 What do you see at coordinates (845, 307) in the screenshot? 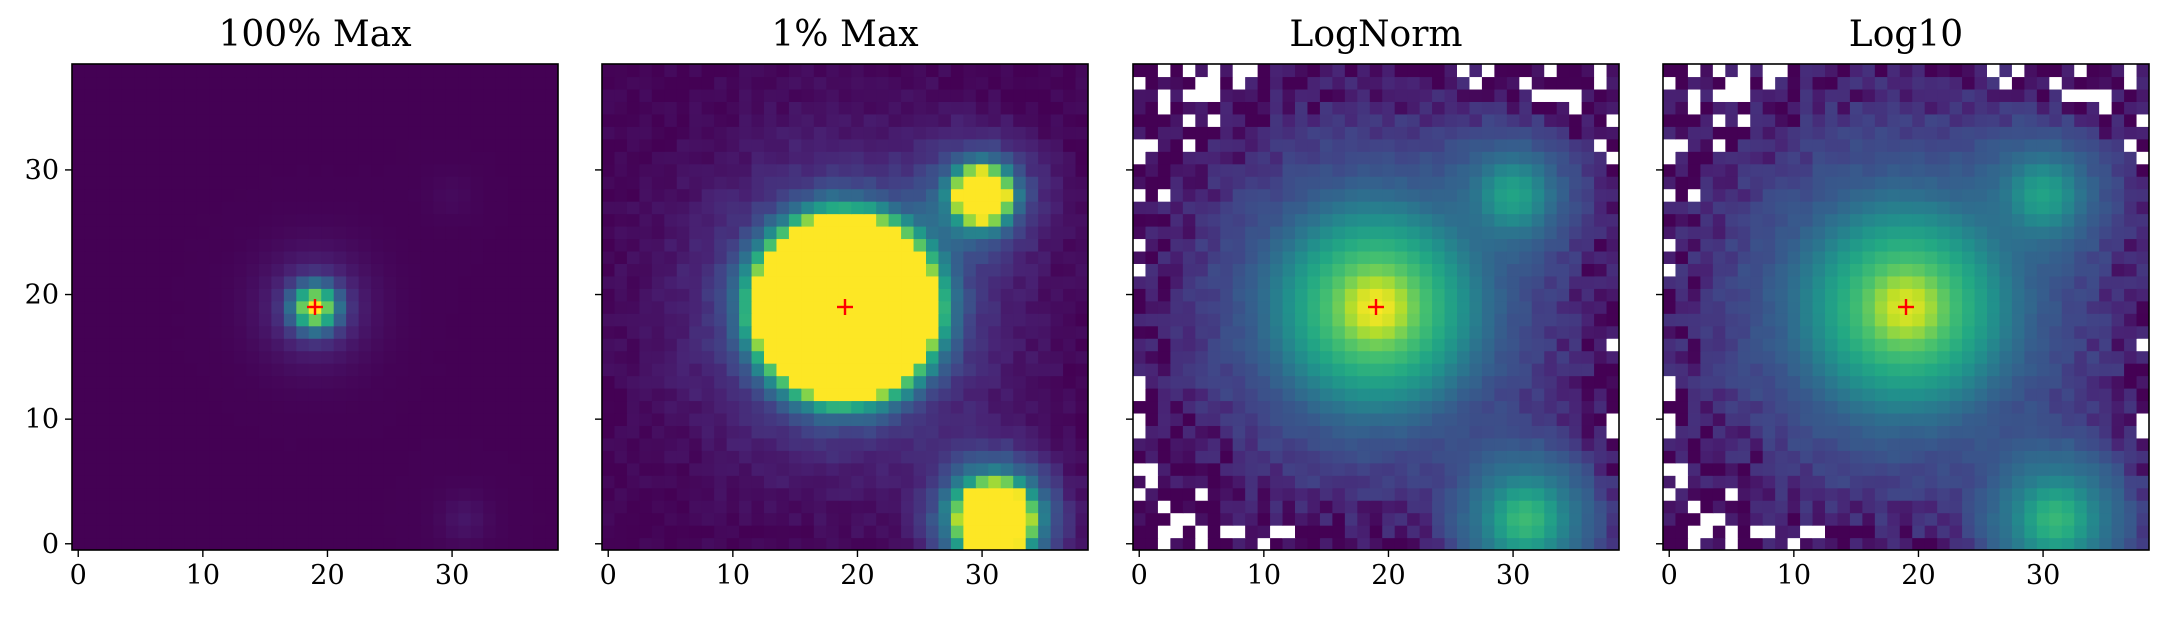
I see `center-marker` at bounding box center [845, 307].